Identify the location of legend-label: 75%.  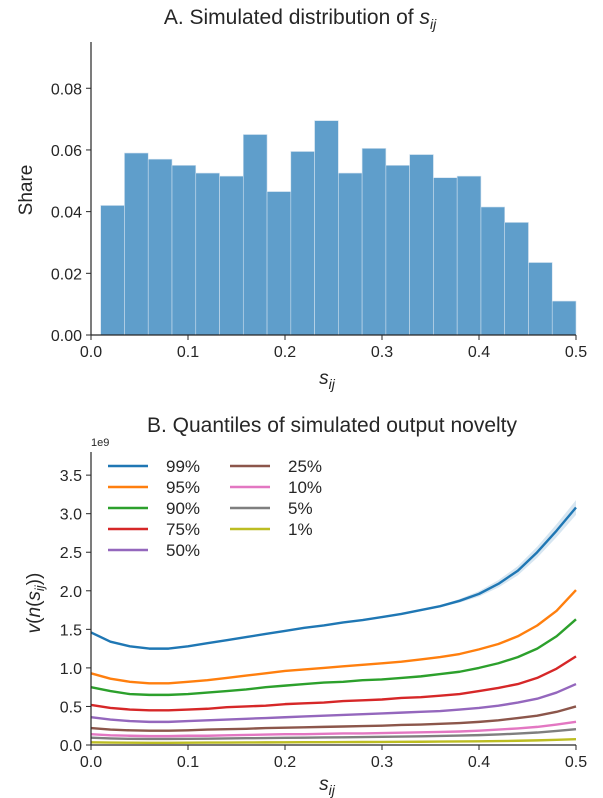
(183, 529).